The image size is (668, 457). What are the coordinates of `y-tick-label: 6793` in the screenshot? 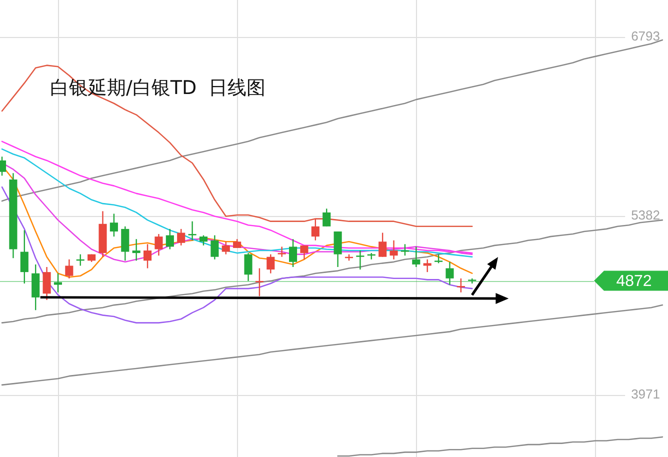 It's located at (645, 36).